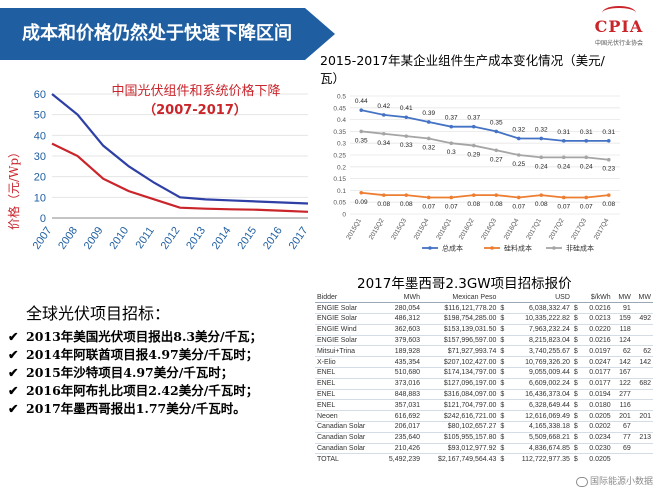 Image resolution: width=657 pixels, height=494 pixels. Describe the element at coordinates (347, 416) in the screenshot. I see `table-cell: Neoen` at that location.